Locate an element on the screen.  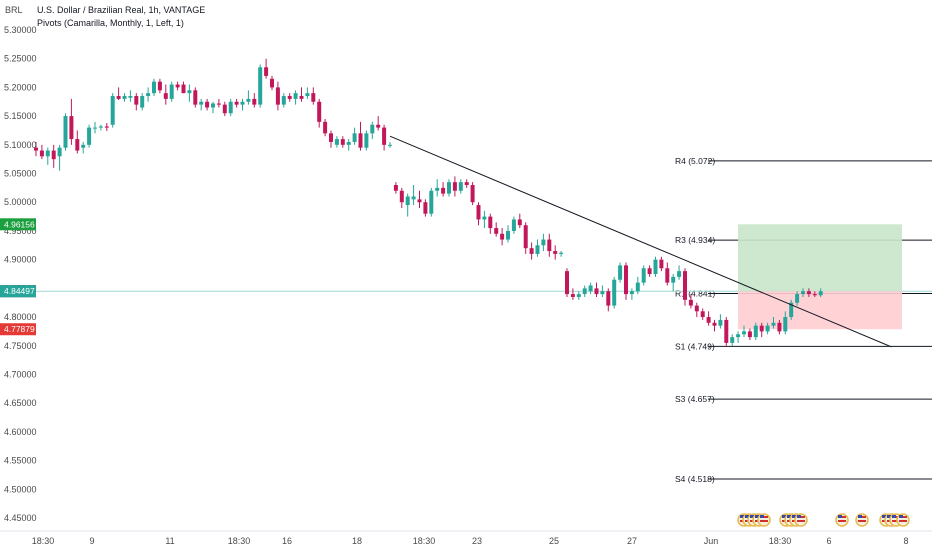
y-tick-label: 5.30000 is located at coordinates (20, 30).